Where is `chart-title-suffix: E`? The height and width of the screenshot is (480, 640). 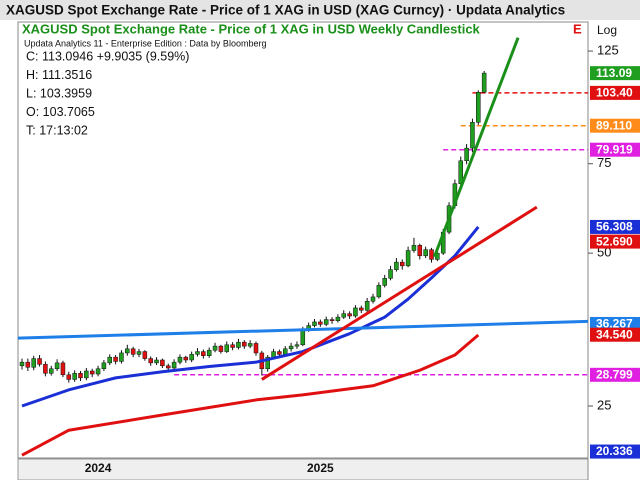 chart-title-suffix: E is located at coordinates (577, 28).